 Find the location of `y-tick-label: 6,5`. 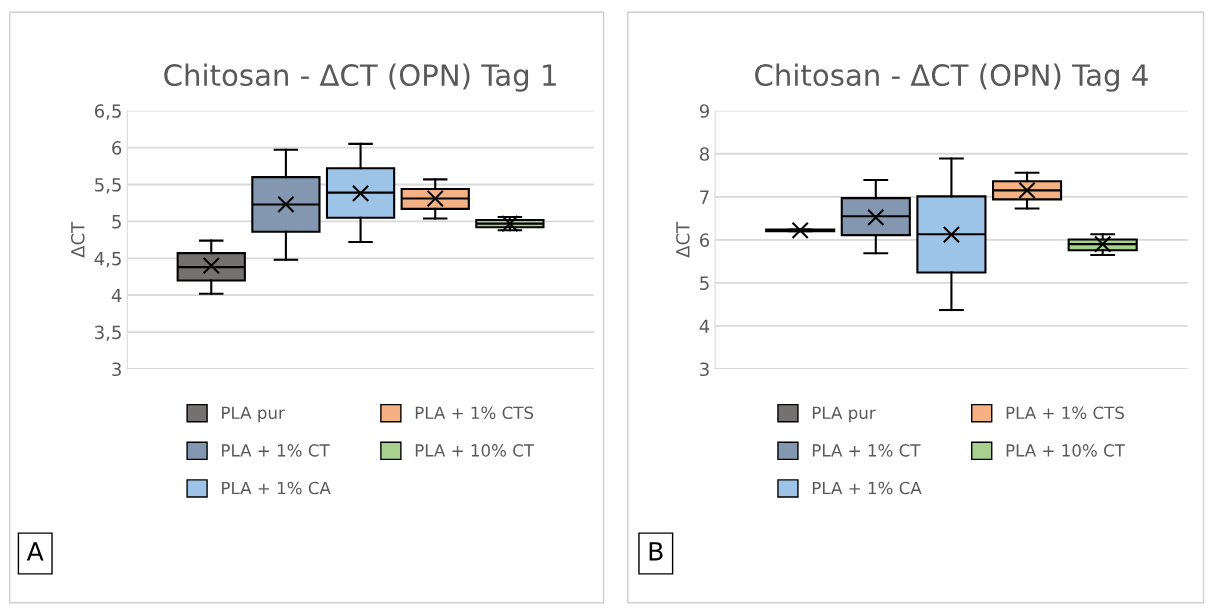

y-tick-label: 6,5 is located at coordinates (107, 112).